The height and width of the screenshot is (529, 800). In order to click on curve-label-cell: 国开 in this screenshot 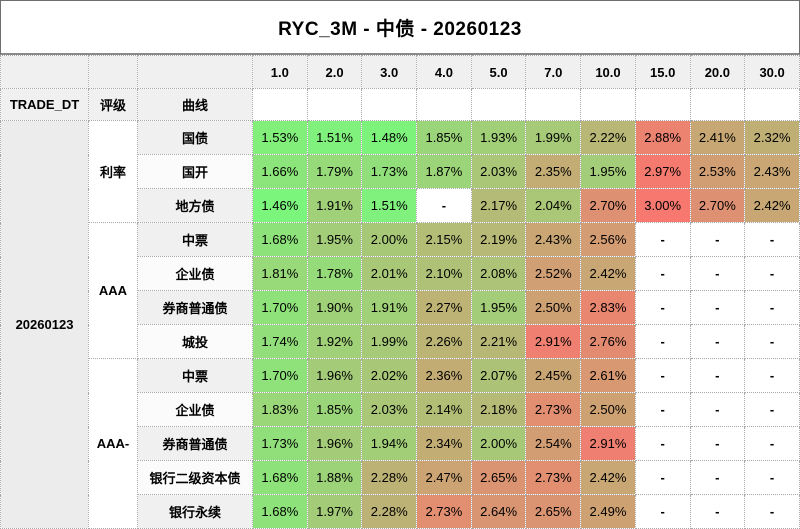, I will do `click(195, 171)`.